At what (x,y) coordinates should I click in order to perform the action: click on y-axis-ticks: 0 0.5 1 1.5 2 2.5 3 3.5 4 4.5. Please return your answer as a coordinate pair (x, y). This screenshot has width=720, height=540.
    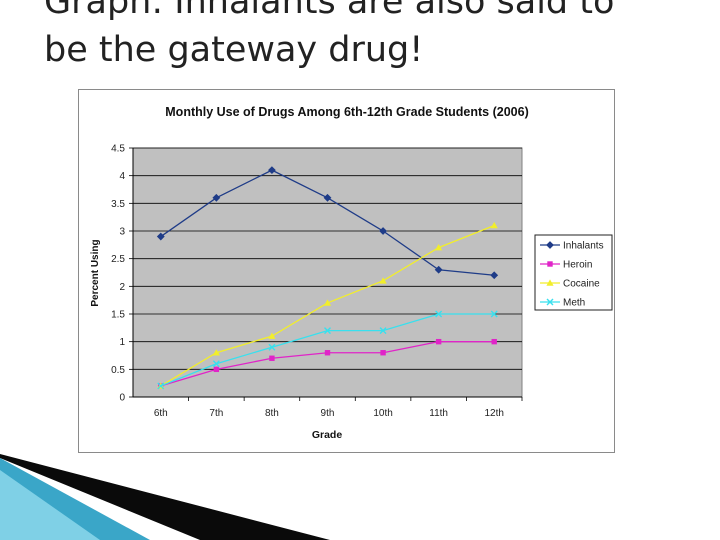
    Looking at the image, I should click on (122, 274).